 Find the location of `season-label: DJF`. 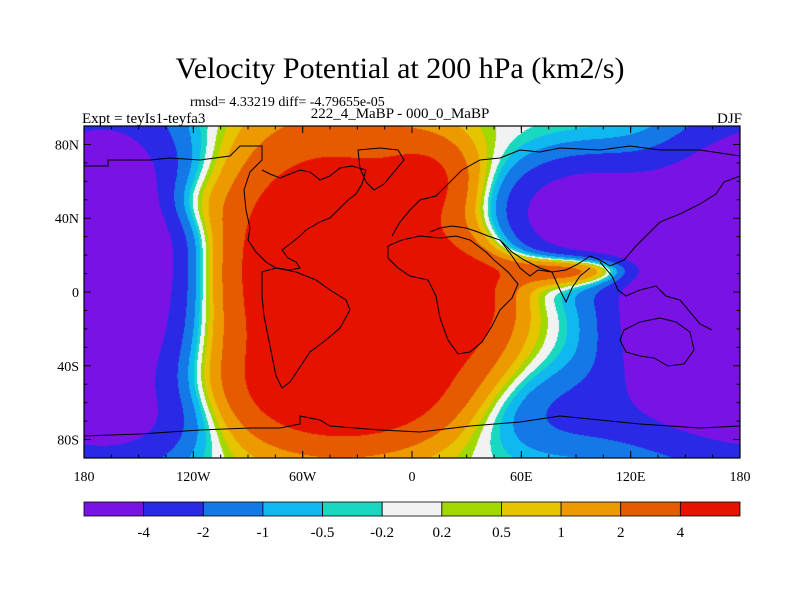

season-label: DJF is located at coordinates (729, 119).